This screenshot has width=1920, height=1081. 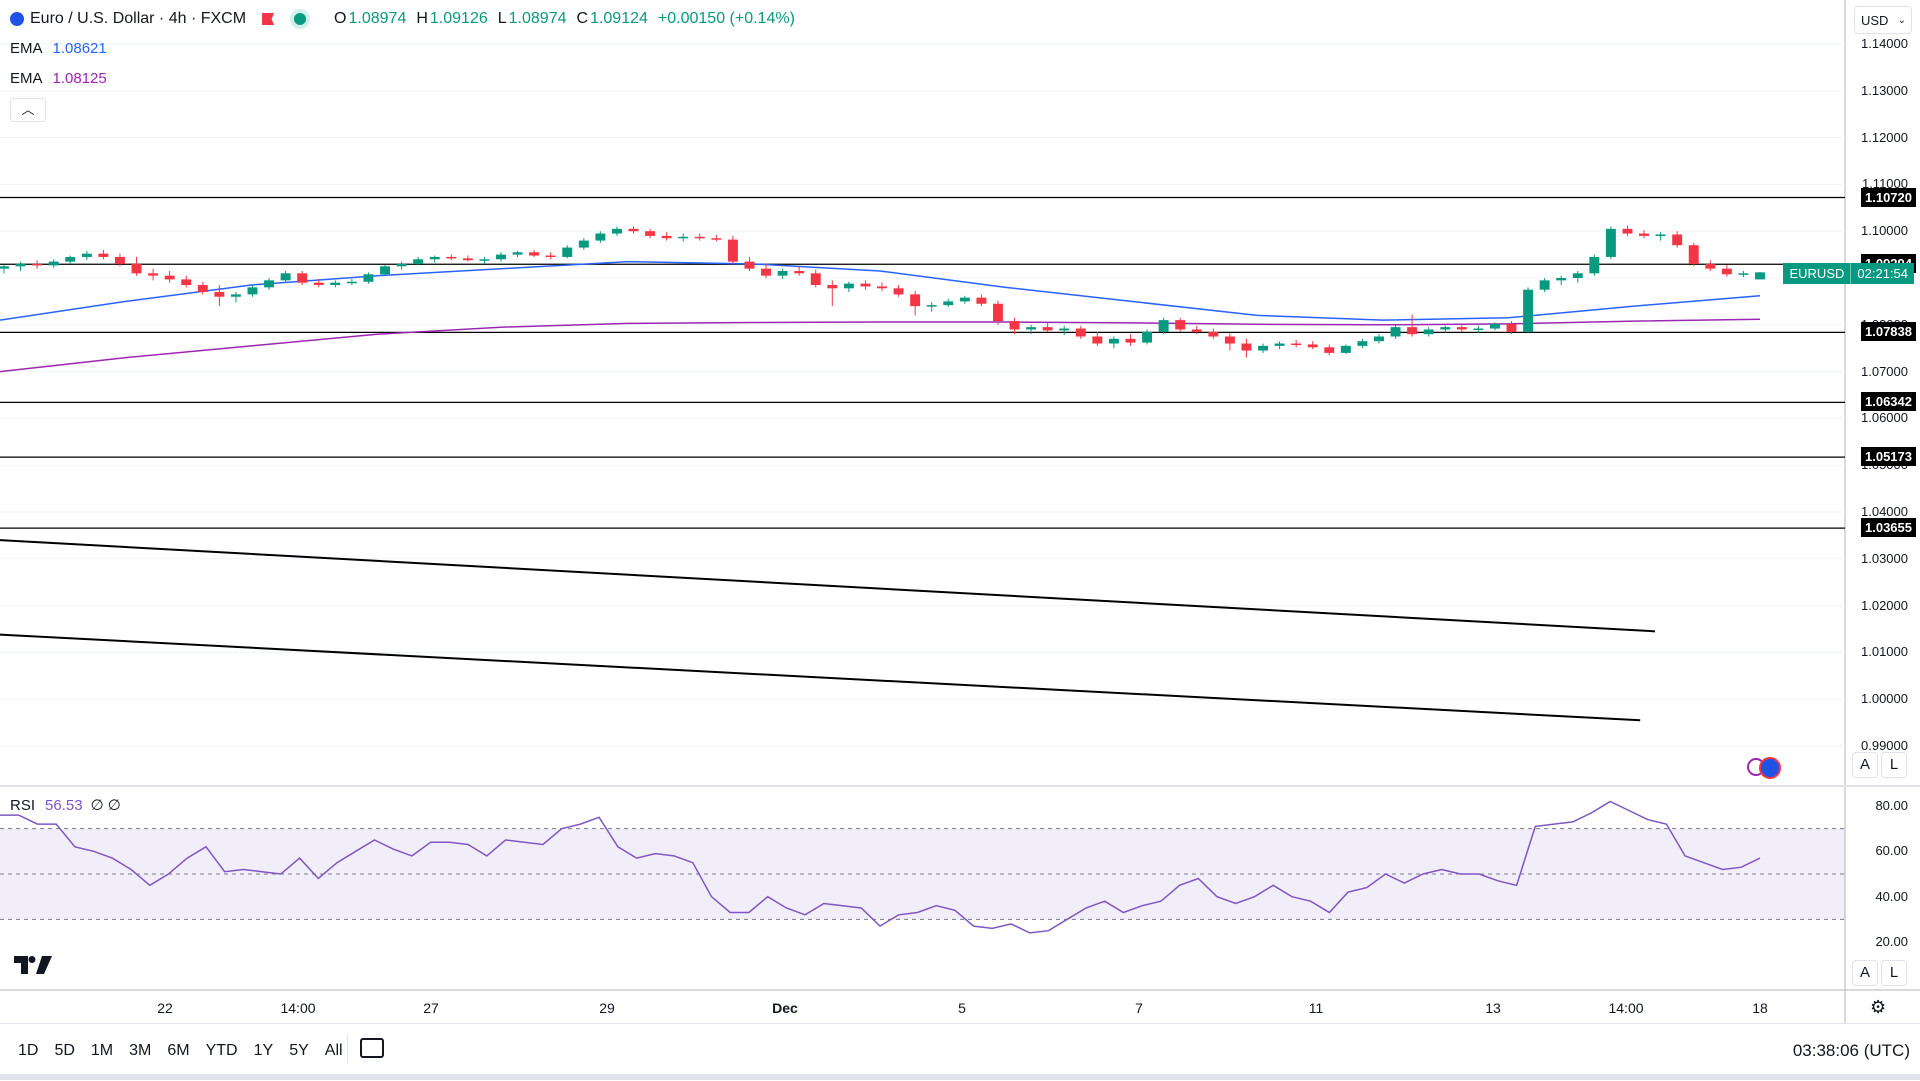 I want to click on time-tick-label: 22, so click(x=165, y=1008).